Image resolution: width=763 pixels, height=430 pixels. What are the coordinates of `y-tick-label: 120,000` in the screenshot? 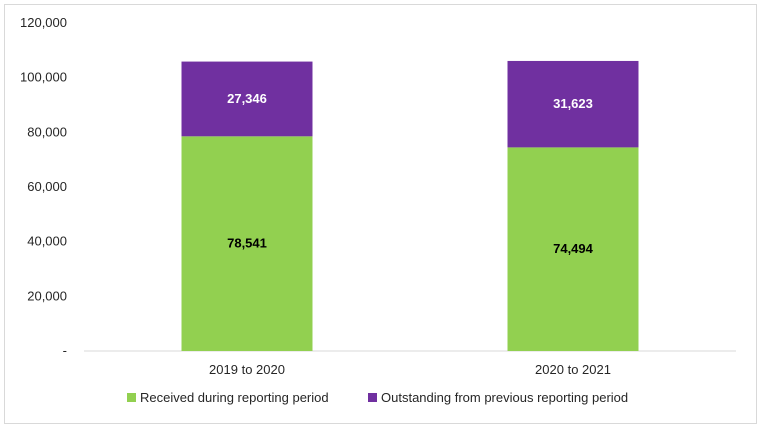 It's located at (43, 22).